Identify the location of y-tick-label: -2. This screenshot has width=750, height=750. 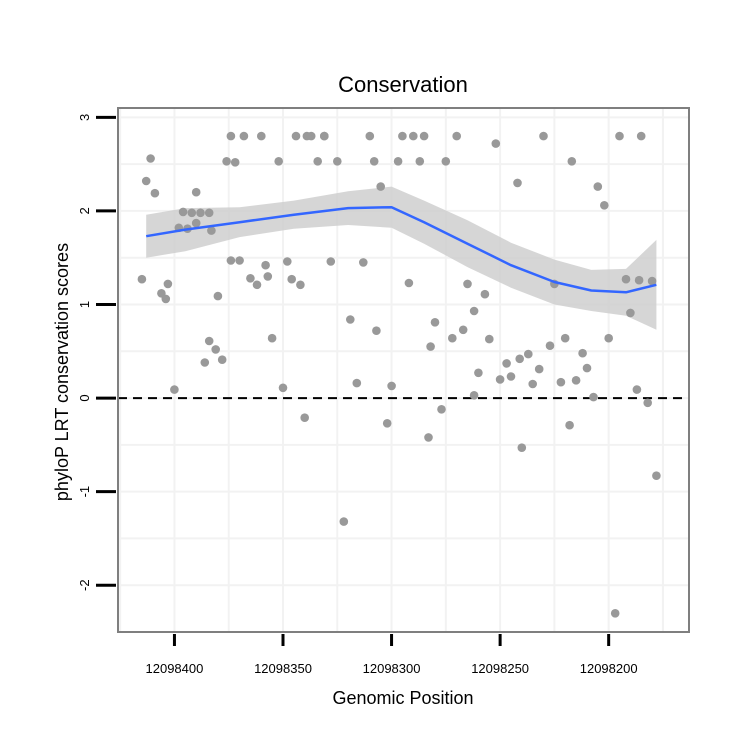
(84, 585).